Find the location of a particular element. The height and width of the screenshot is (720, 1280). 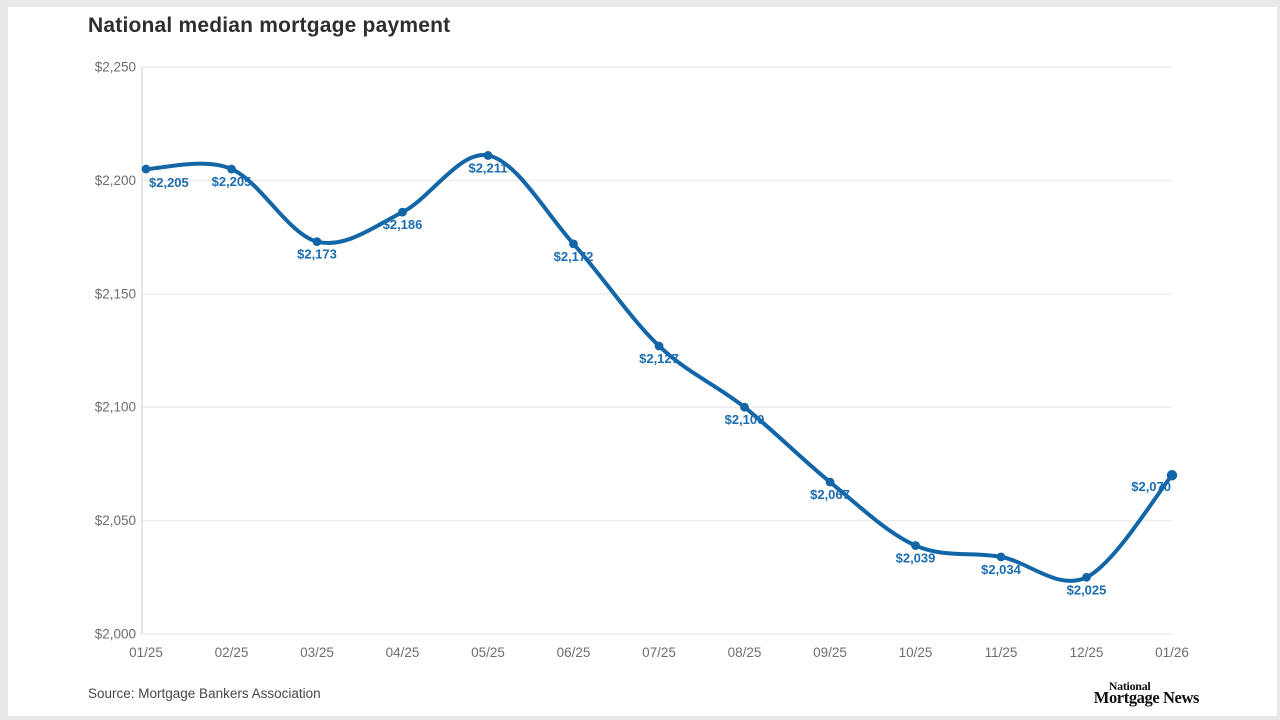

y-tick-label: $2,000 is located at coordinates (115, 634).